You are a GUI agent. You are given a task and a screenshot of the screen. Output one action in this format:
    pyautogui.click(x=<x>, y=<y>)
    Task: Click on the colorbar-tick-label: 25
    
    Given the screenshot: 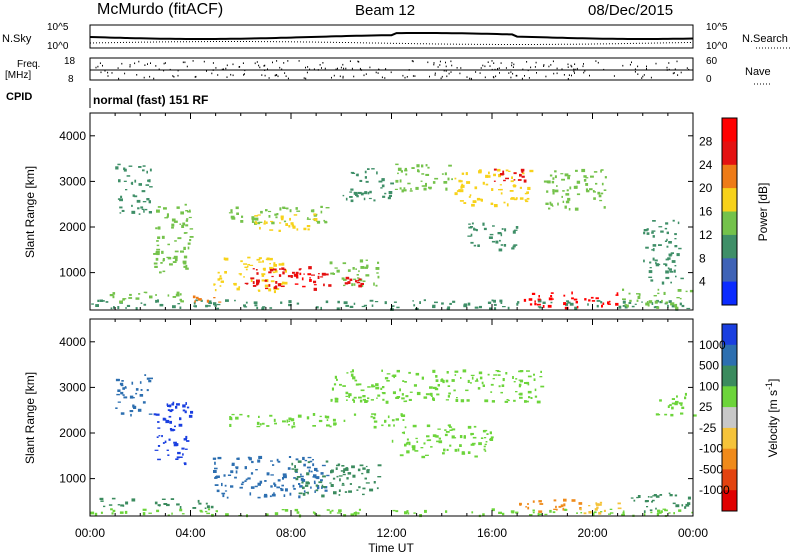 What is the action you would take?
    pyautogui.click(x=706, y=407)
    